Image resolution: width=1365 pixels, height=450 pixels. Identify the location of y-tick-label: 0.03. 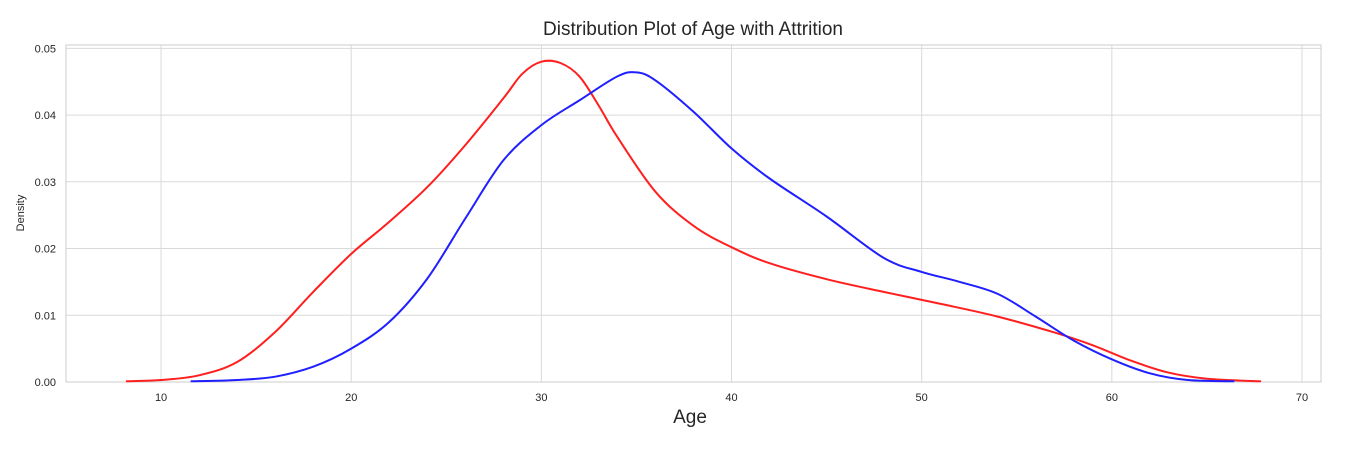
(45, 183).